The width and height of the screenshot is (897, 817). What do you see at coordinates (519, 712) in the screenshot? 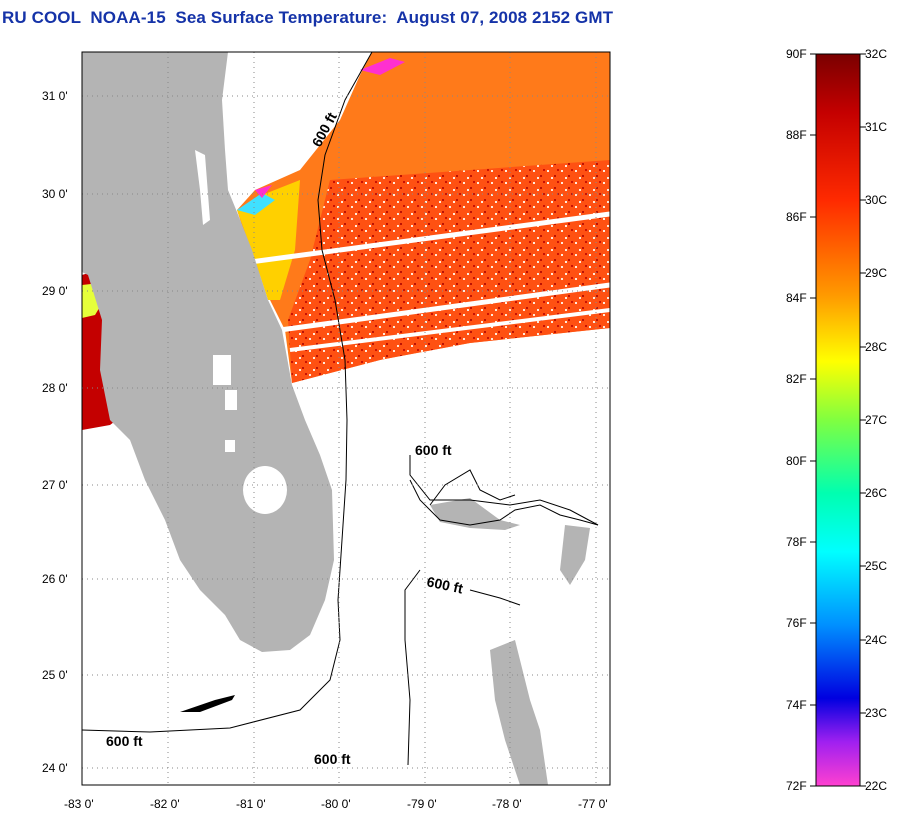
I see `andros-island` at bounding box center [519, 712].